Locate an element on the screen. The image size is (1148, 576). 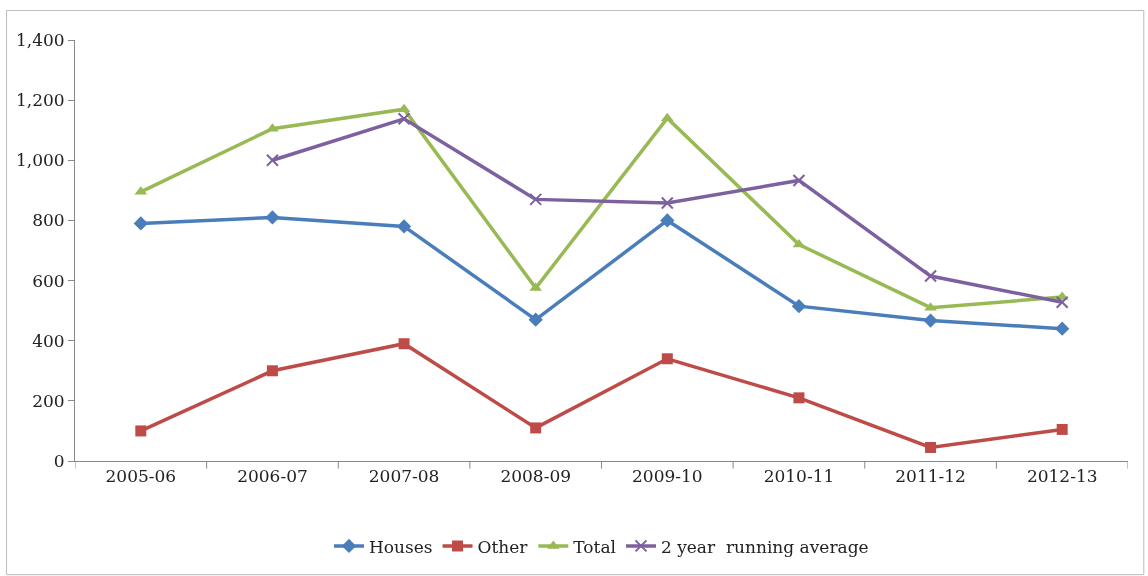
y-tick-label: 400 is located at coordinates (48, 340).